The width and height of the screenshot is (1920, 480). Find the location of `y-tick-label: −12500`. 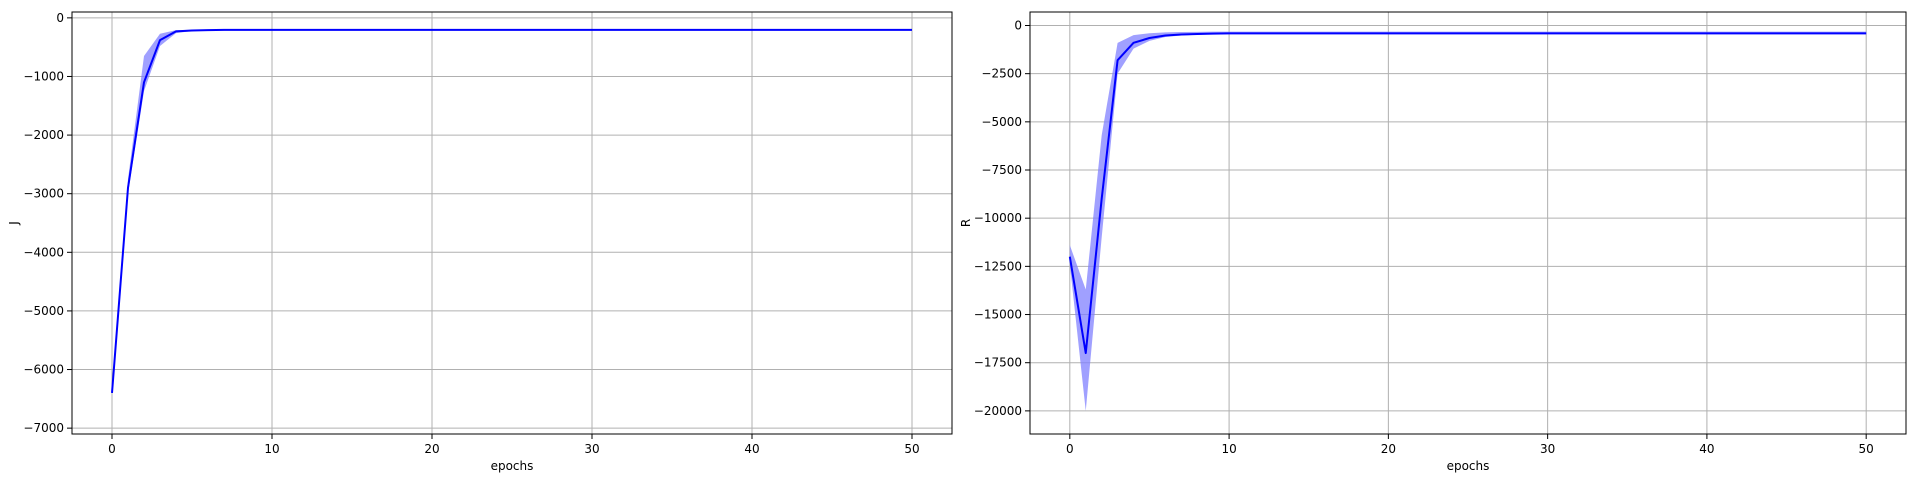

y-tick-label: −12500 is located at coordinates (998, 266).